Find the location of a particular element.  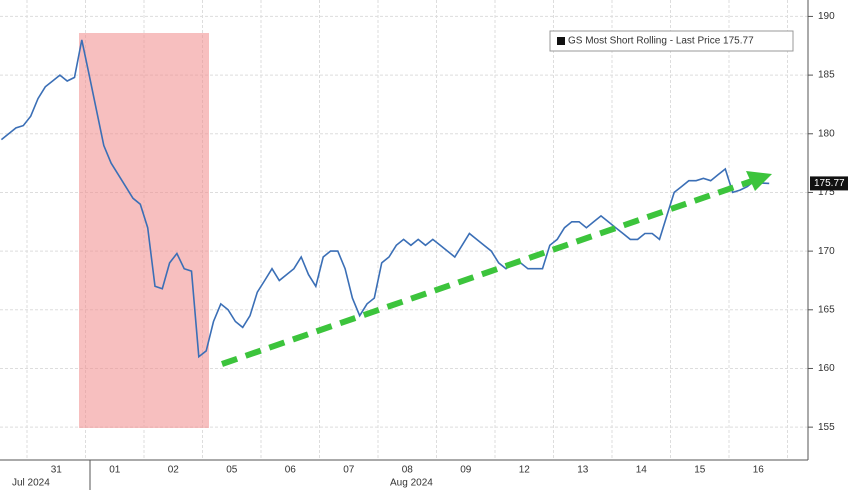

x-tick-label: 05 is located at coordinates (232, 470).